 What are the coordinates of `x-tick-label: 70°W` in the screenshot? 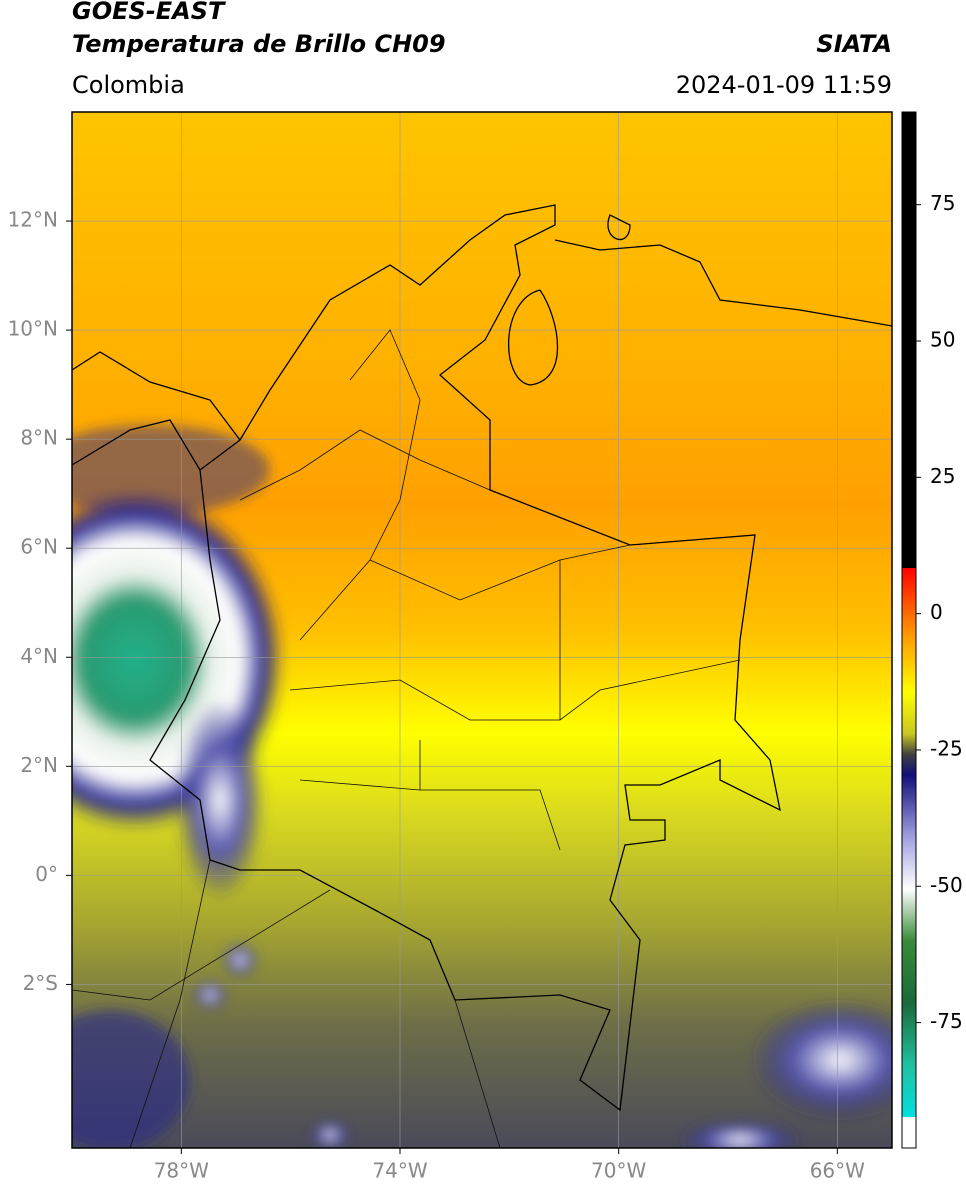 It's located at (618, 1171).